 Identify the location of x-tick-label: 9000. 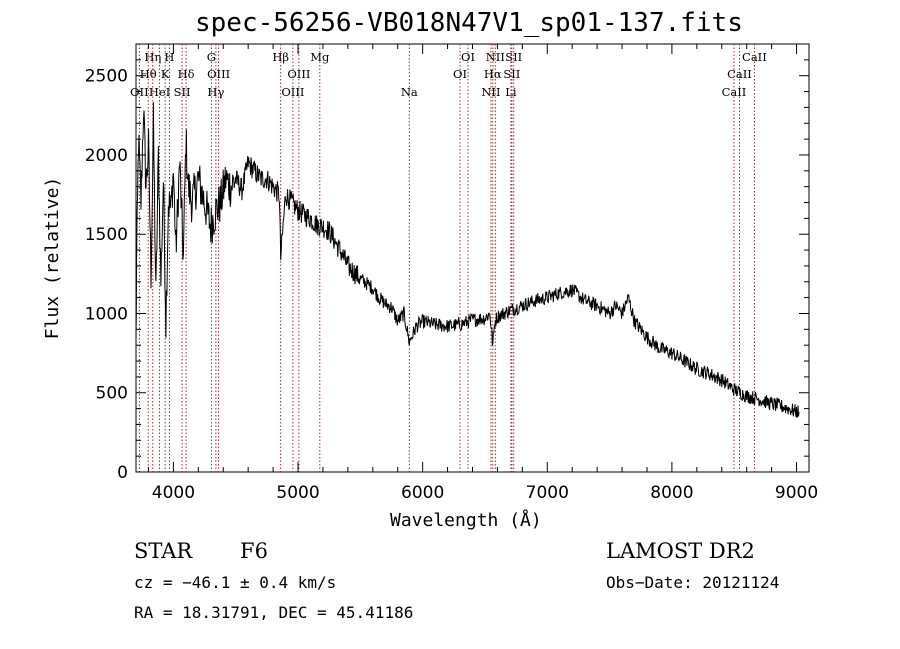
(796, 493).